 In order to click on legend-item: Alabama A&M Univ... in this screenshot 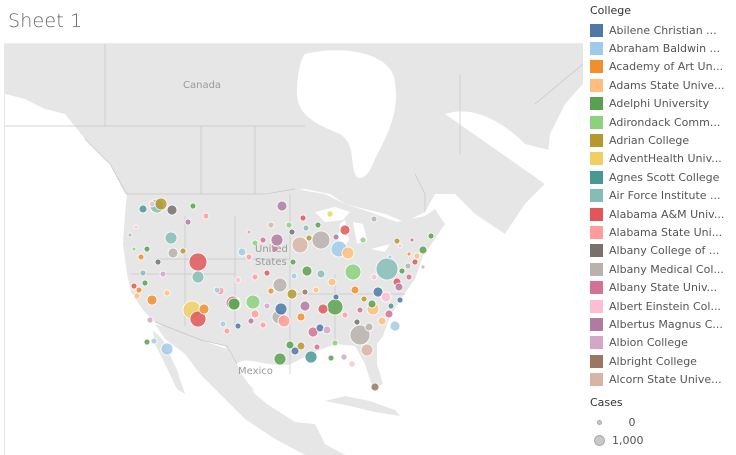, I will do `click(663, 214)`.